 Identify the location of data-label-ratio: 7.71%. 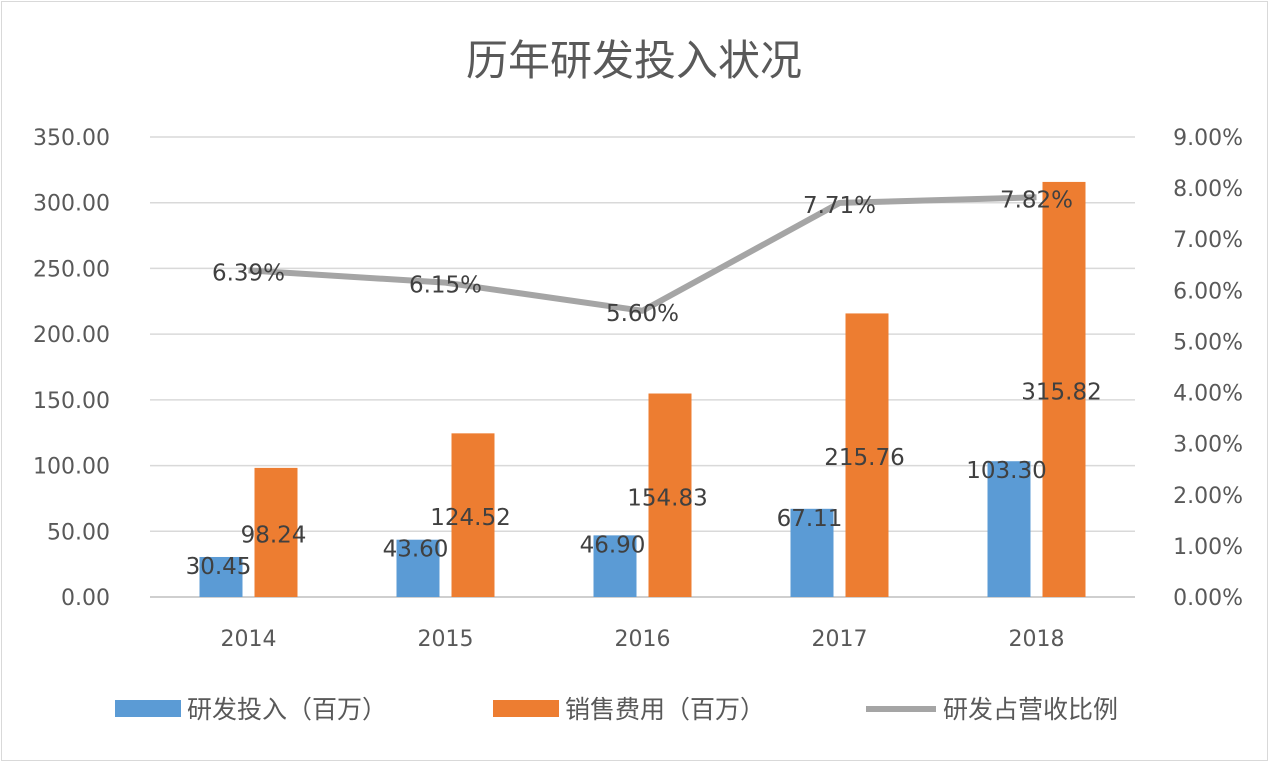
(839, 206).